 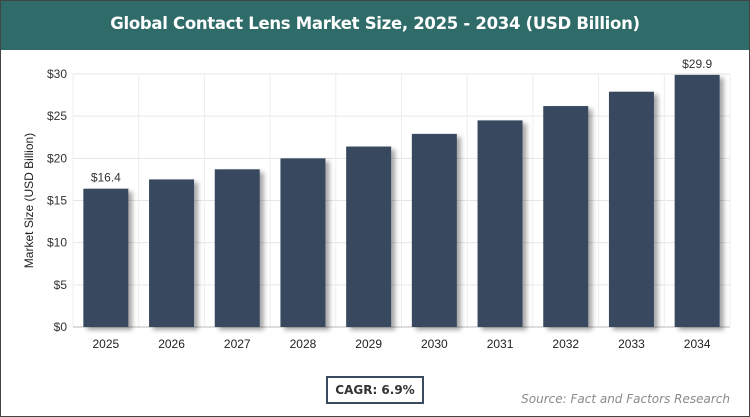 What do you see at coordinates (697, 64) in the screenshot?
I see `data-label: $29.9` at bounding box center [697, 64].